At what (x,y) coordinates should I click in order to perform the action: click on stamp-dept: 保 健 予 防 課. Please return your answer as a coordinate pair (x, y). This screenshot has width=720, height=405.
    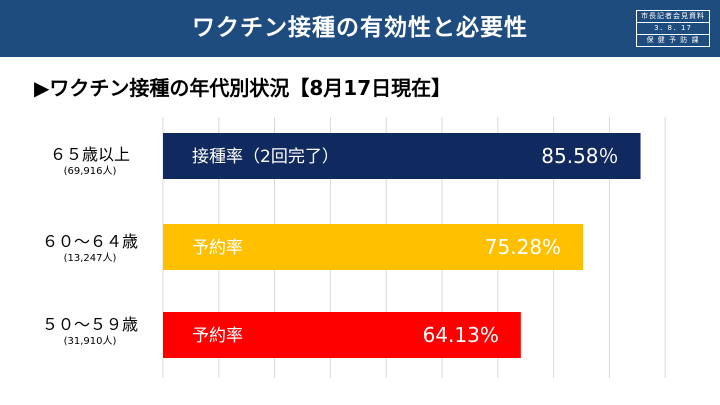
    Looking at the image, I should click on (673, 40).